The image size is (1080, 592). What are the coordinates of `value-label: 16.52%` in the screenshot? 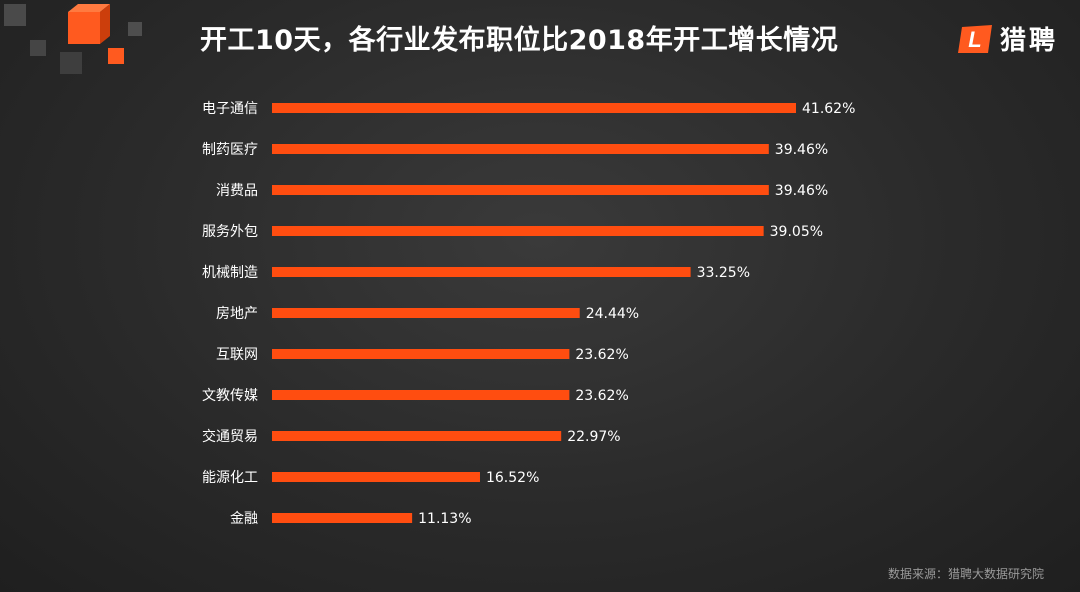 It's located at (512, 478).